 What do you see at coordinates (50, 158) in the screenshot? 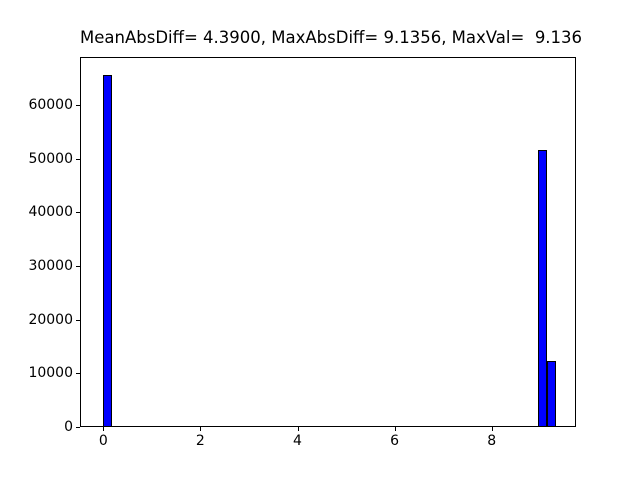
I see `y-axis-tick-label: 50000` at bounding box center [50, 158].